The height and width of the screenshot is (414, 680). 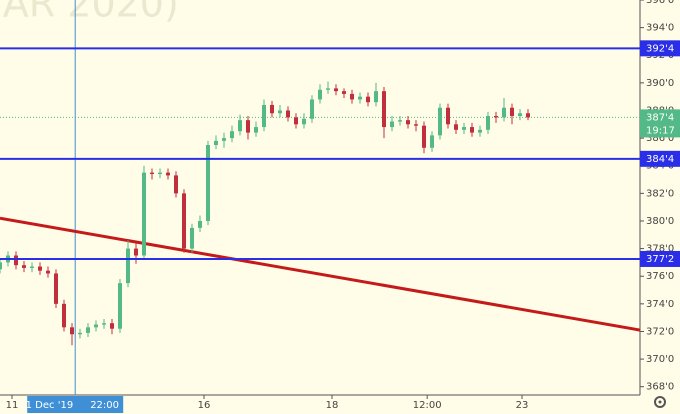 What do you see at coordinates (332, 405) in the screenshot?
I see `x-tick-label: 18` at bounding box center [332, 405].